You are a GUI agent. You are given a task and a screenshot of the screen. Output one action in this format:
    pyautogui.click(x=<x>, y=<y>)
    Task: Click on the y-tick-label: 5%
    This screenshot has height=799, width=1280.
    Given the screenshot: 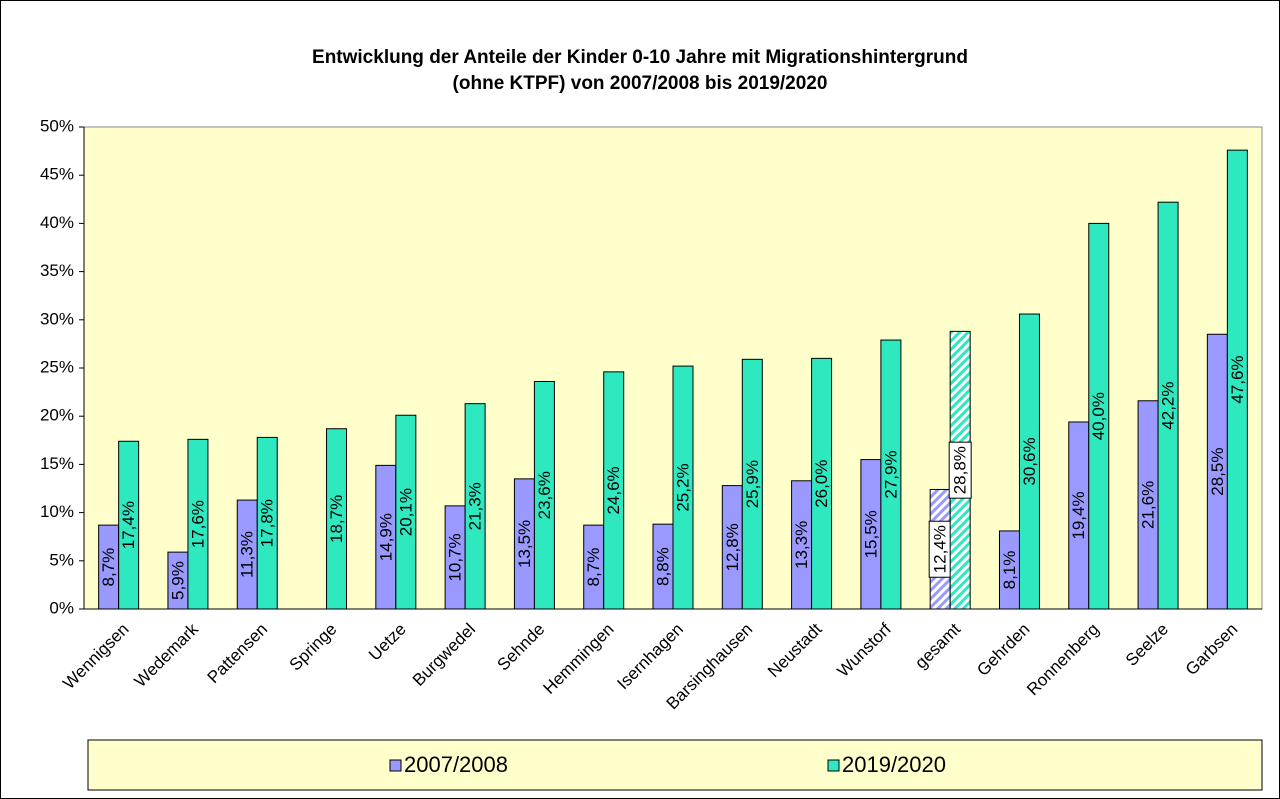 What is the action you would take?
    pyautogui.click(x=61, y=559)
    